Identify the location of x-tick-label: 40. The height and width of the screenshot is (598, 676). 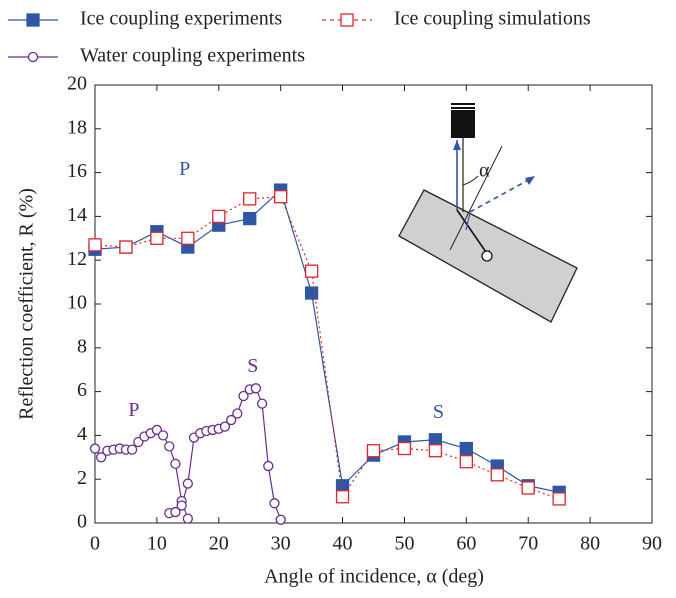
(343, 544).